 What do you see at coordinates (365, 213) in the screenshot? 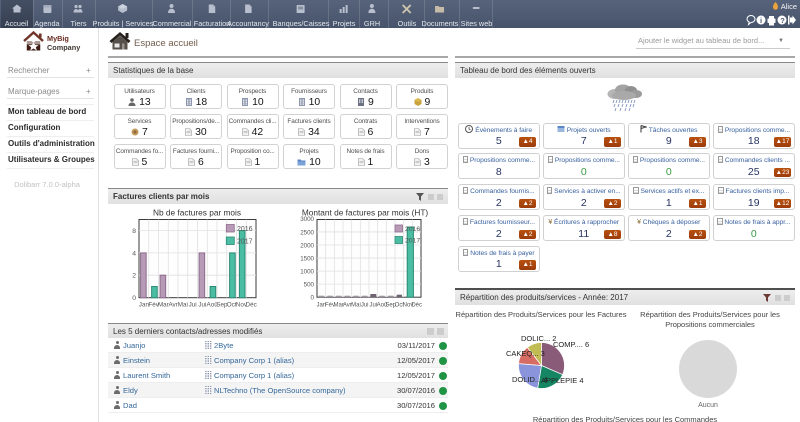
I see `svg-text:Montant de factures par mois (: Montant de factures par mois (HT)` at bounding box center [365, 213].